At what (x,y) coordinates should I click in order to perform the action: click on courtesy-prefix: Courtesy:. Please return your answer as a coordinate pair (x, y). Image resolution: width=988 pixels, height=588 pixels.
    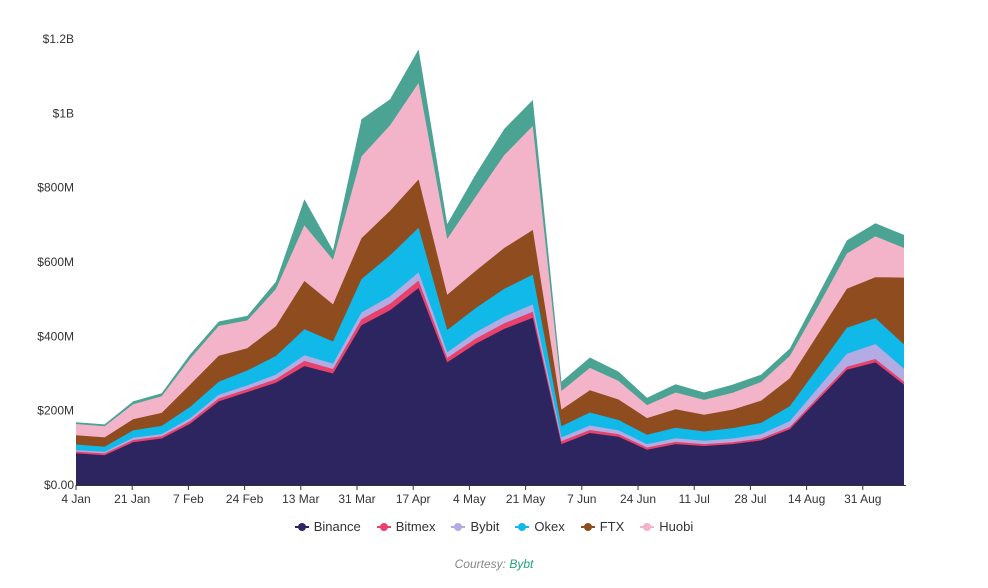
    Looking at the image, I should click on (482, 564).